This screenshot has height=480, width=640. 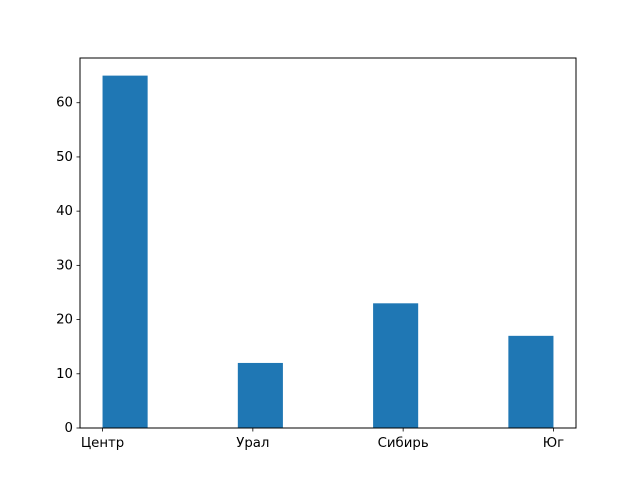 I want to click on y-axis: 0 10 20 30 40 50 60, so click(x=68, y=266).